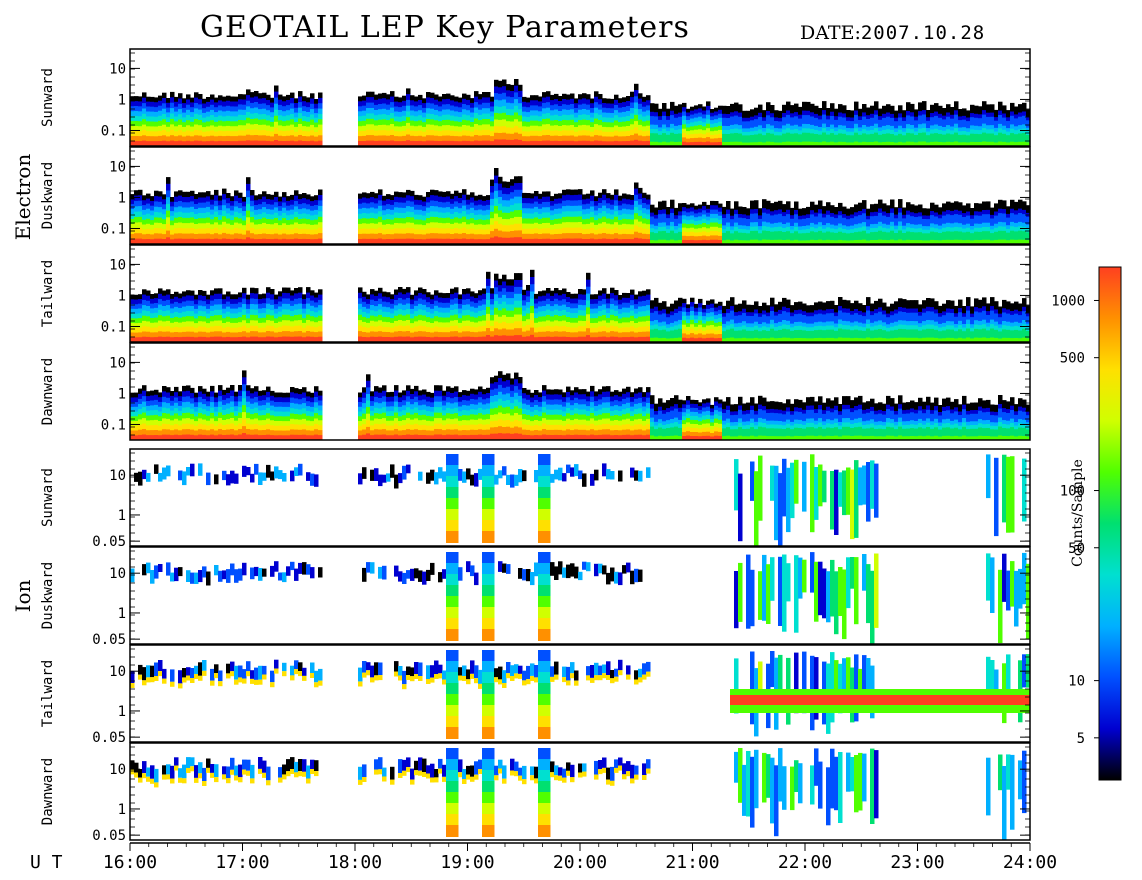 This screenshot has width=1142, height=880. What do you see at coordinates (46, 862) in the screenshot?
I see `x-axis-label: U T` at bounding box center [46, 862].